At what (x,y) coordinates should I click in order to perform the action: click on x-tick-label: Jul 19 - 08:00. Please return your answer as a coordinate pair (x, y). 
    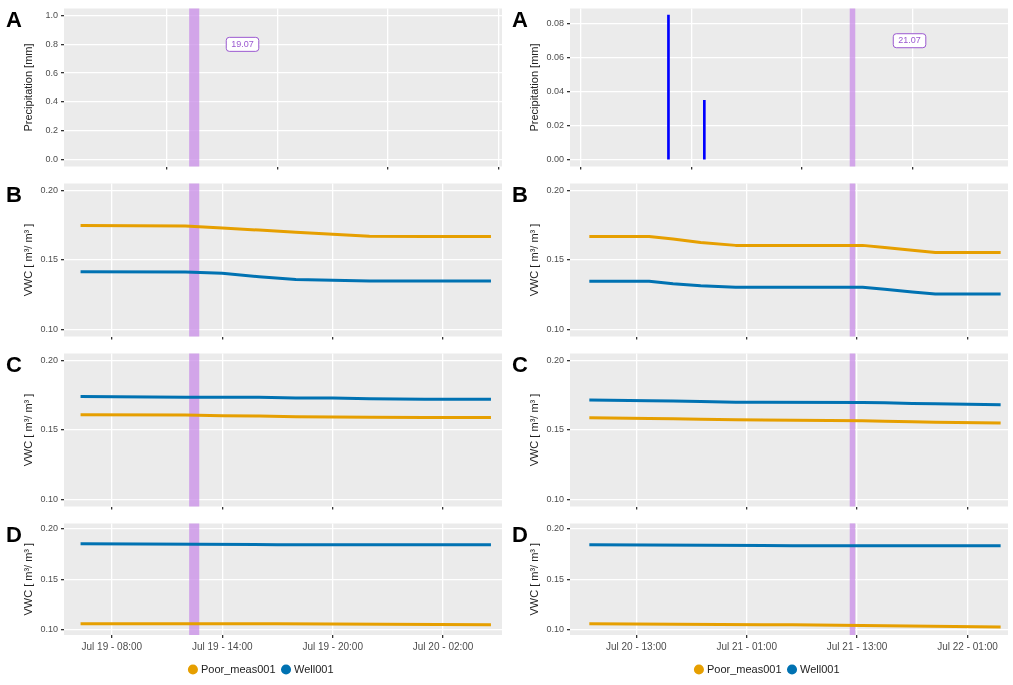
    Looking at the image, I should click on (112, 646).